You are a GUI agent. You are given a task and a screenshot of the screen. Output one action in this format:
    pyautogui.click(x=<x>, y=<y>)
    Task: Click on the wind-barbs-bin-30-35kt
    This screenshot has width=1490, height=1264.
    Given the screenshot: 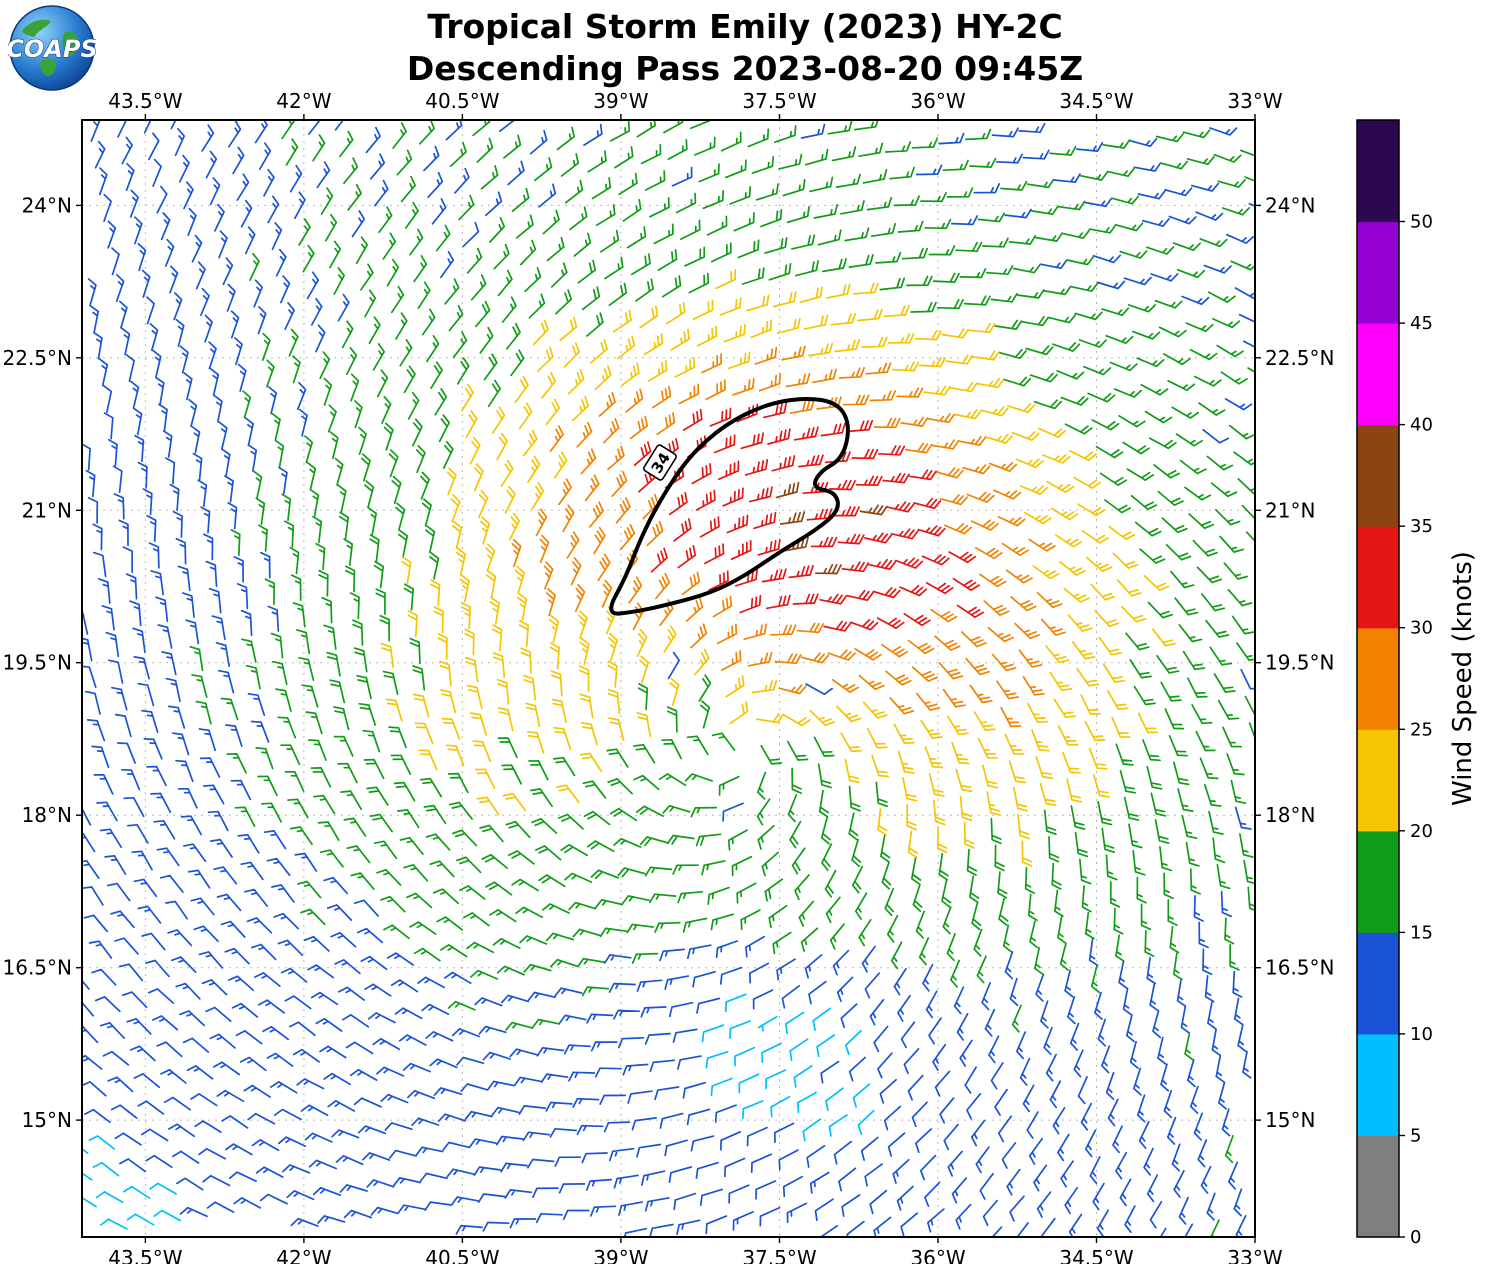 What is the action you would take?
    pyautogui.click(x=808, y=517)
    